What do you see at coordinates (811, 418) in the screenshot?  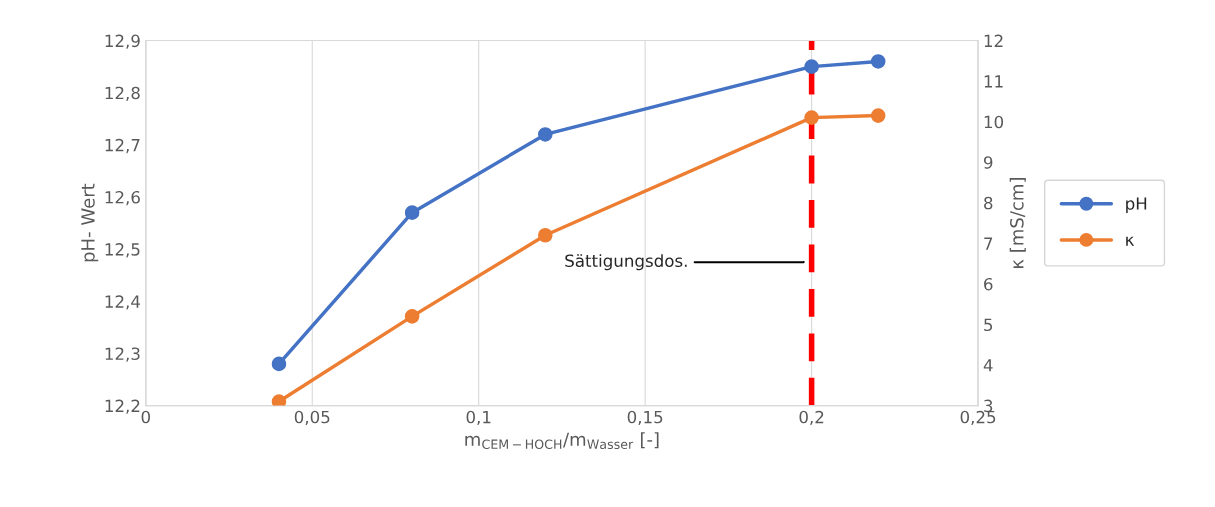 I see `x-tick-label: 0,2` at bounding box center [811, 418].